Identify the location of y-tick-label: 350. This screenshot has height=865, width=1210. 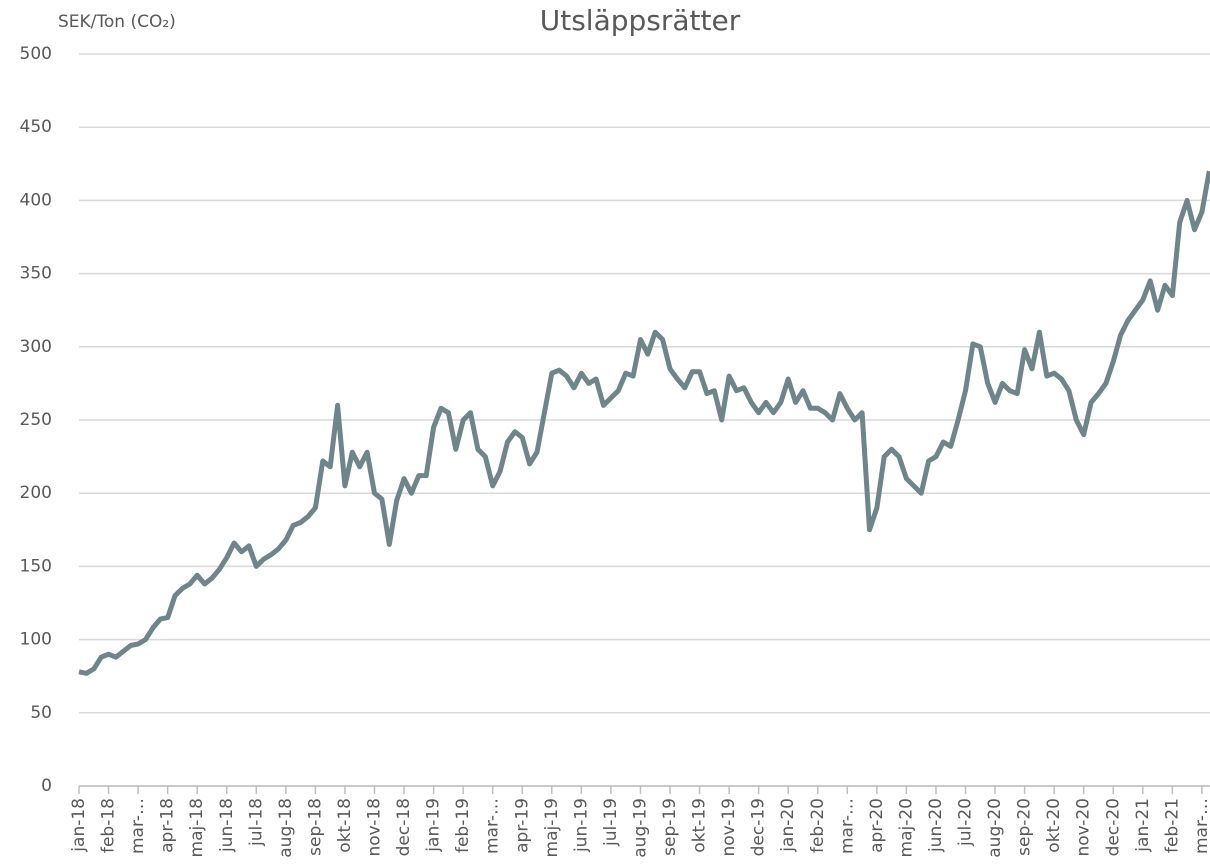
(36, 274).